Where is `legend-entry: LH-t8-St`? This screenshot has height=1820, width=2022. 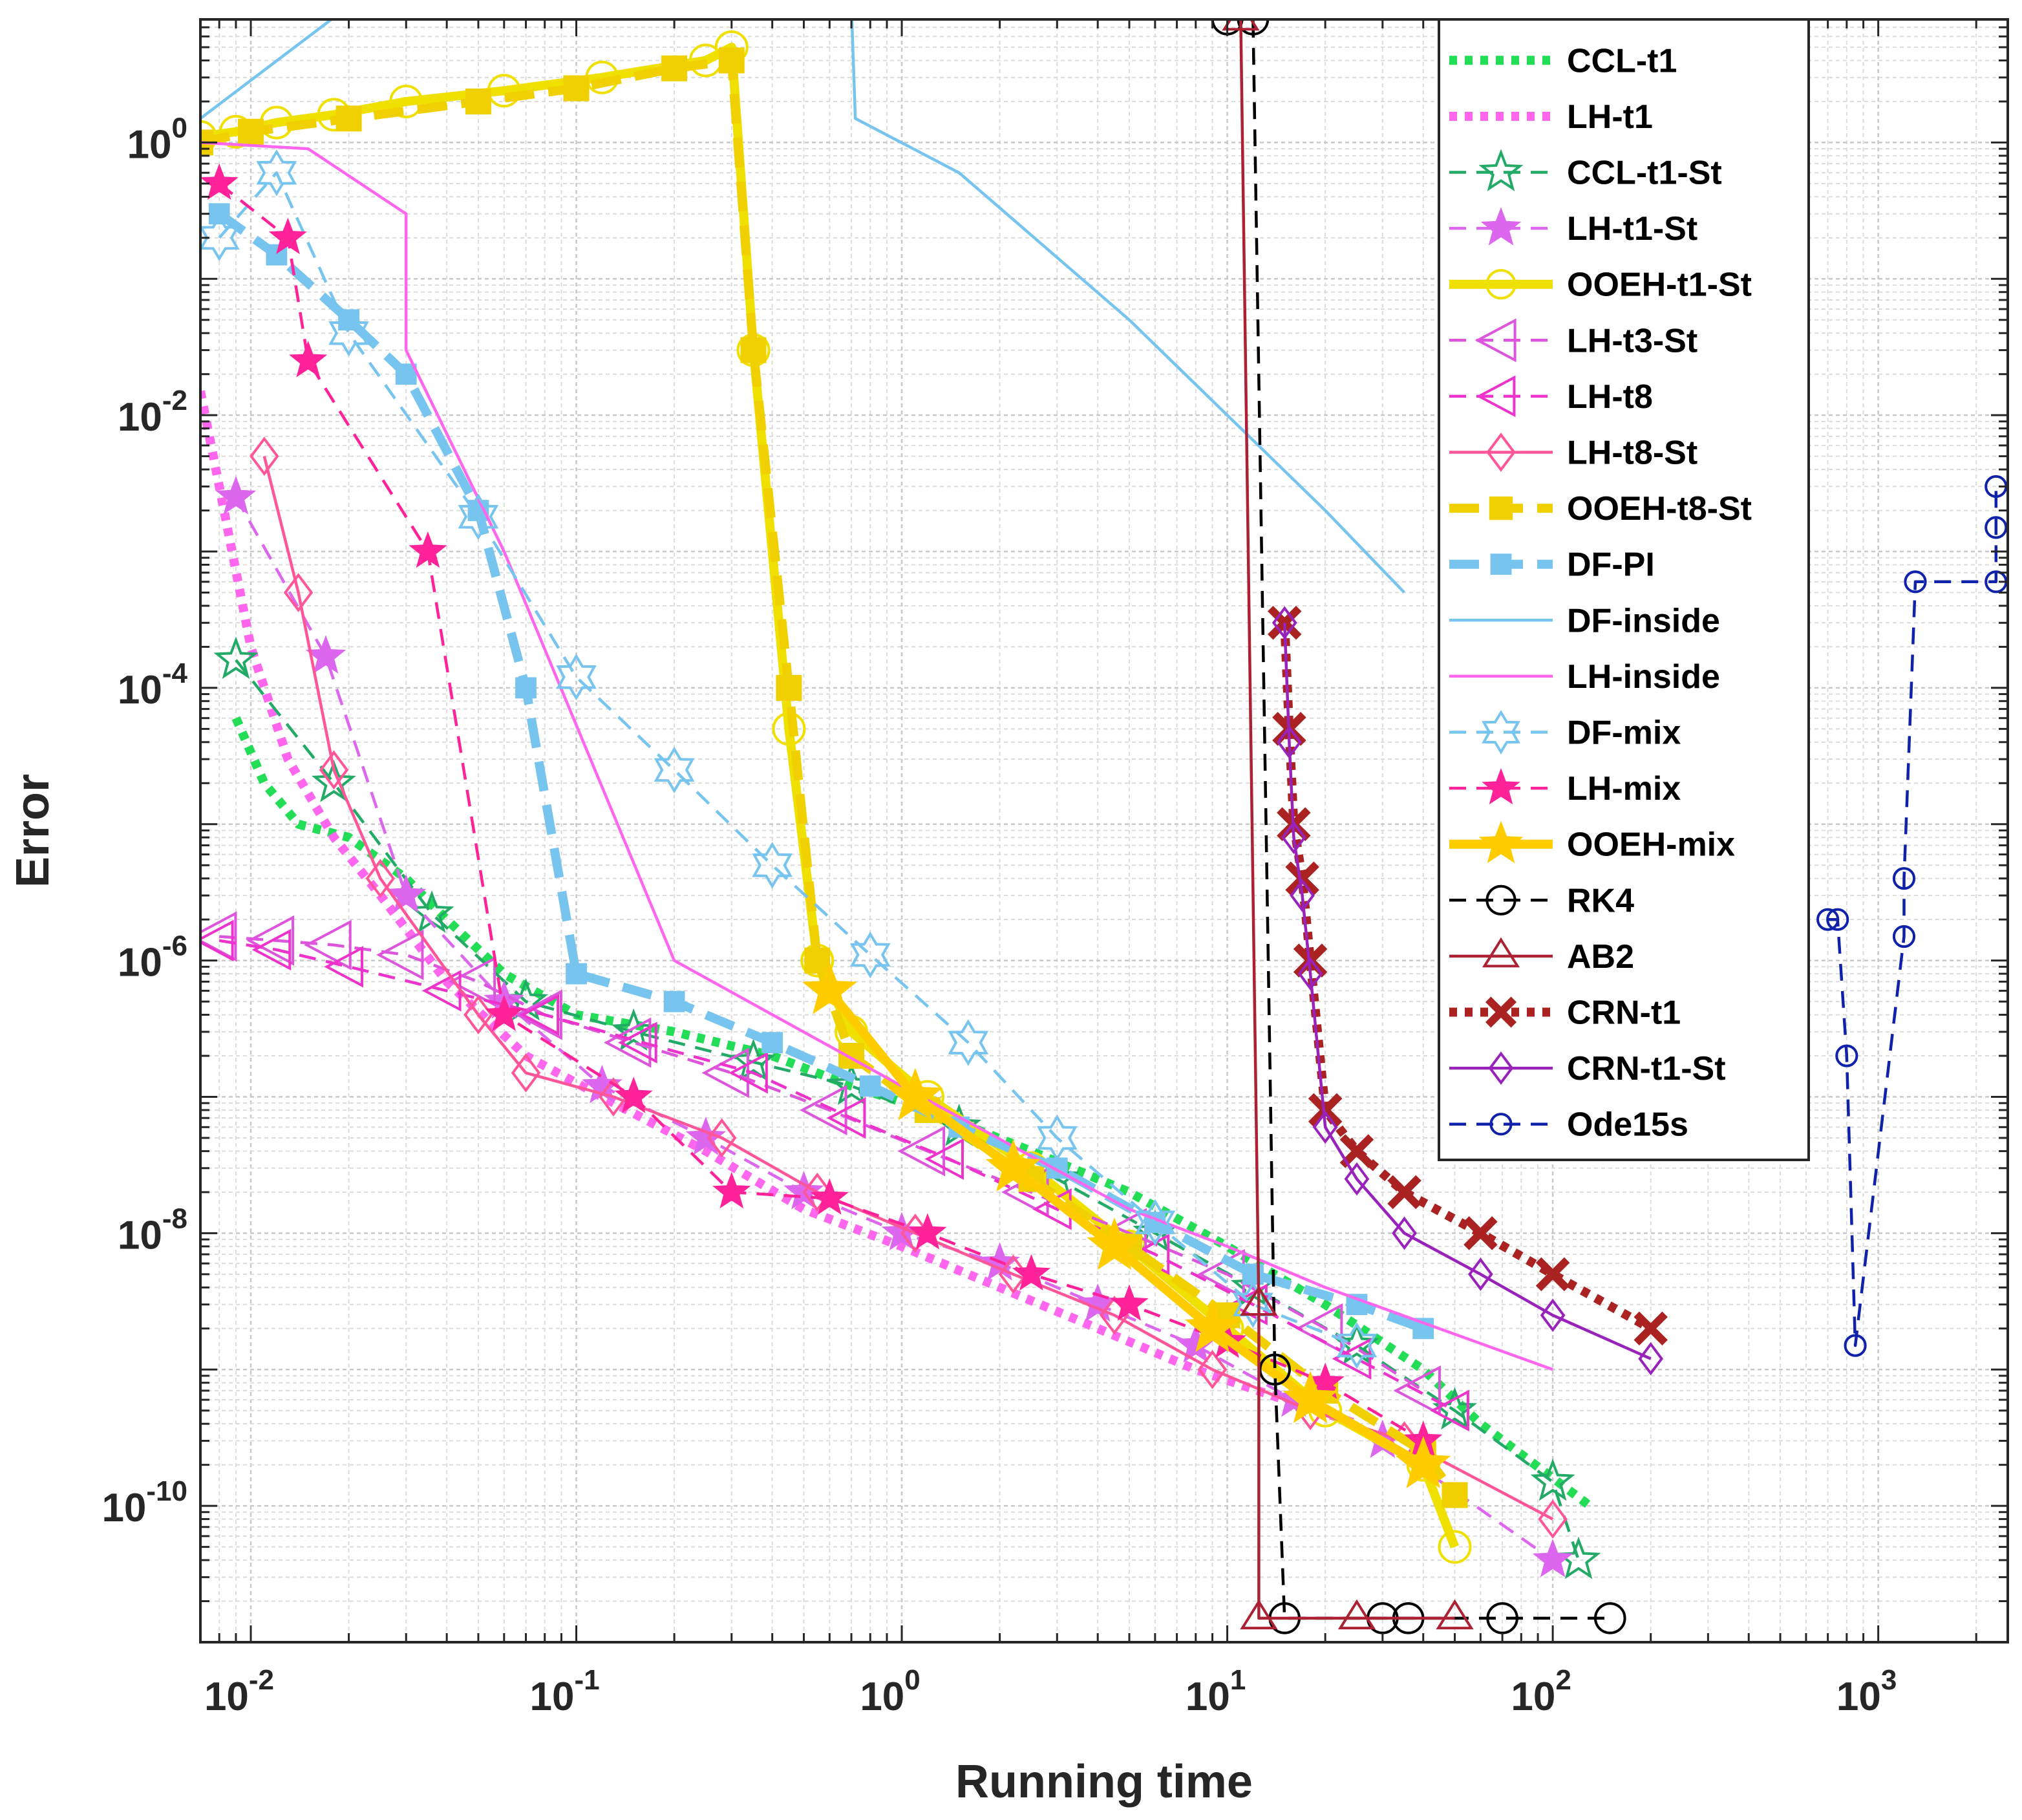 legend-entry: LH-t8-St is located at coordinates (1573, 452).